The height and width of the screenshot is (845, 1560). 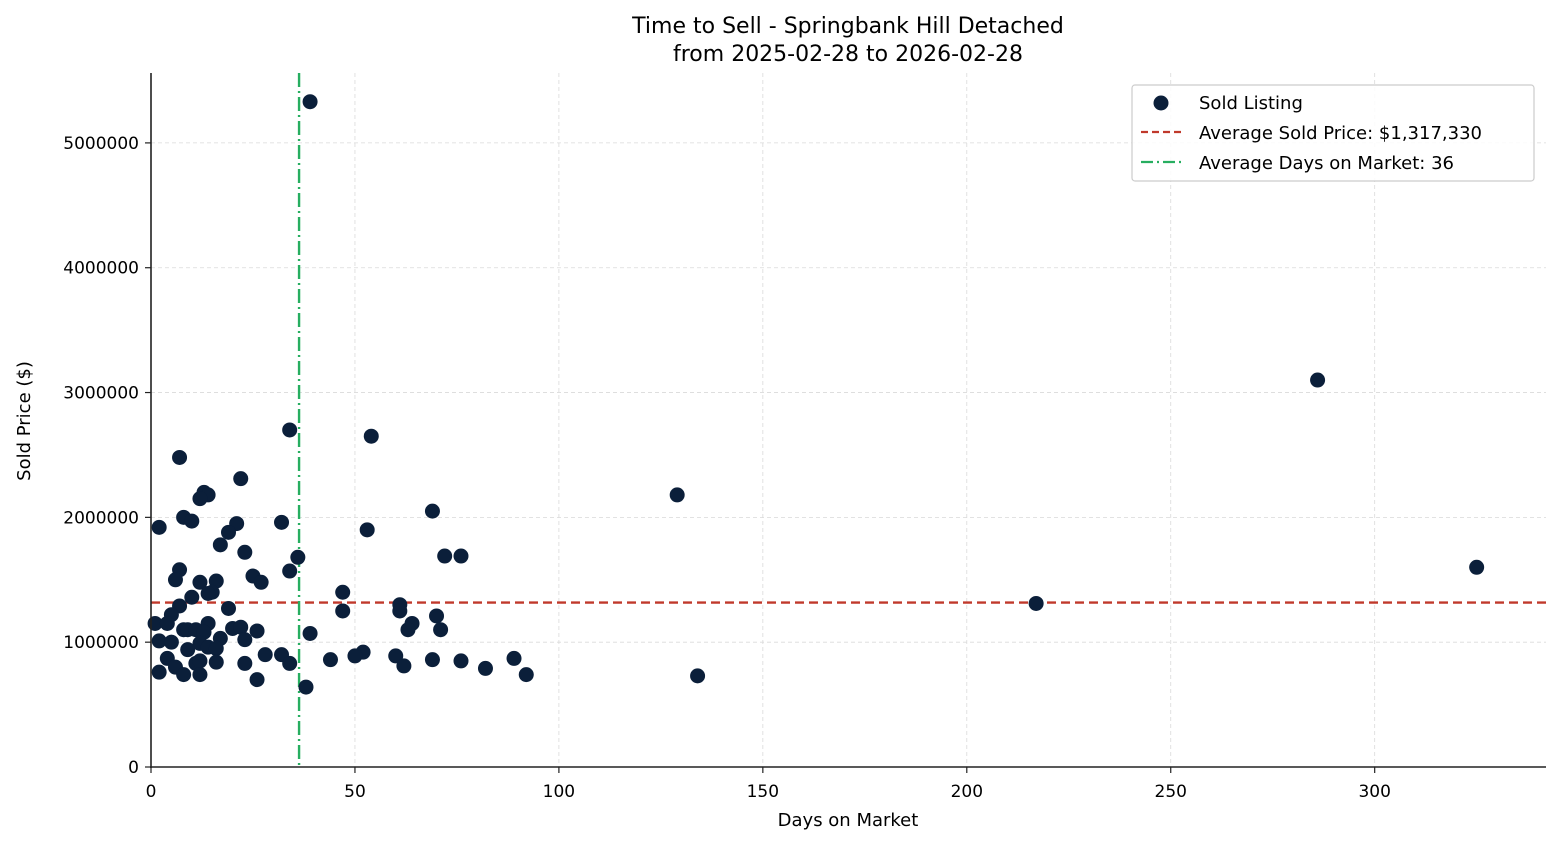 I want to click on legend-label-average-price: Average Sold Price: $1,317,330, so click(x=1340, y=133).